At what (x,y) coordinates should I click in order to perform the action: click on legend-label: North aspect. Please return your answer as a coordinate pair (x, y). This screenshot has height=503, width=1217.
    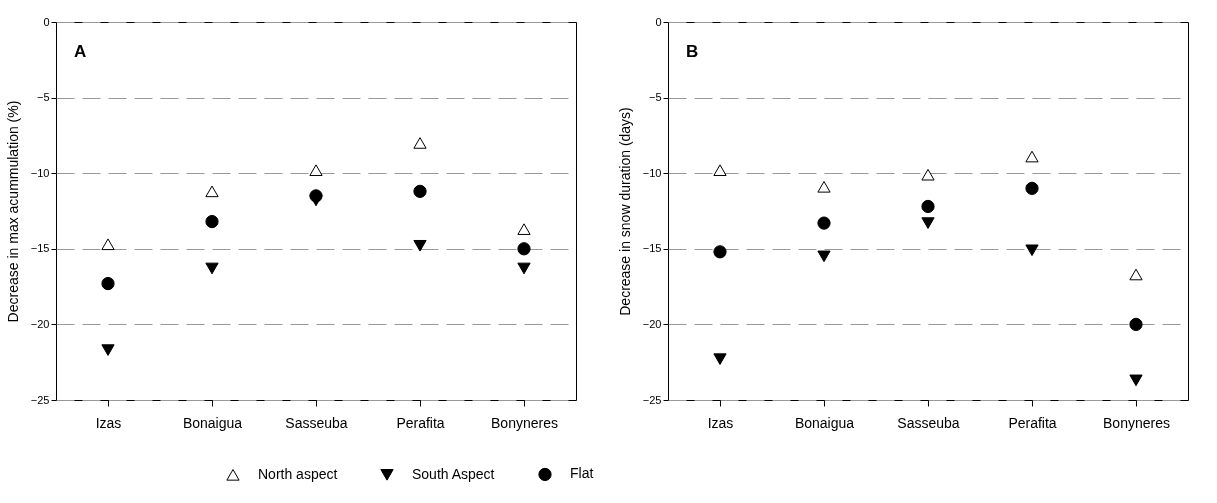
    Looking at the image, I should click on (298, 473).